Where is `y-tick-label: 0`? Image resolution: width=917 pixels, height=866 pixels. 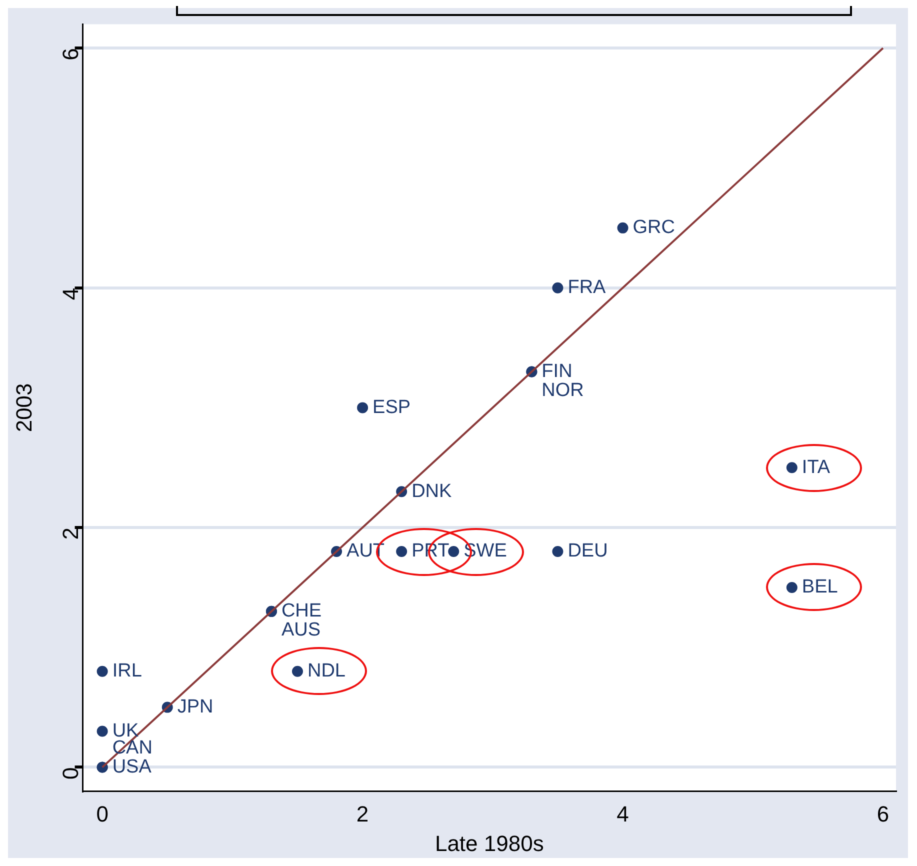
y-tick-label: 0 is located at coordinates (70, 773).